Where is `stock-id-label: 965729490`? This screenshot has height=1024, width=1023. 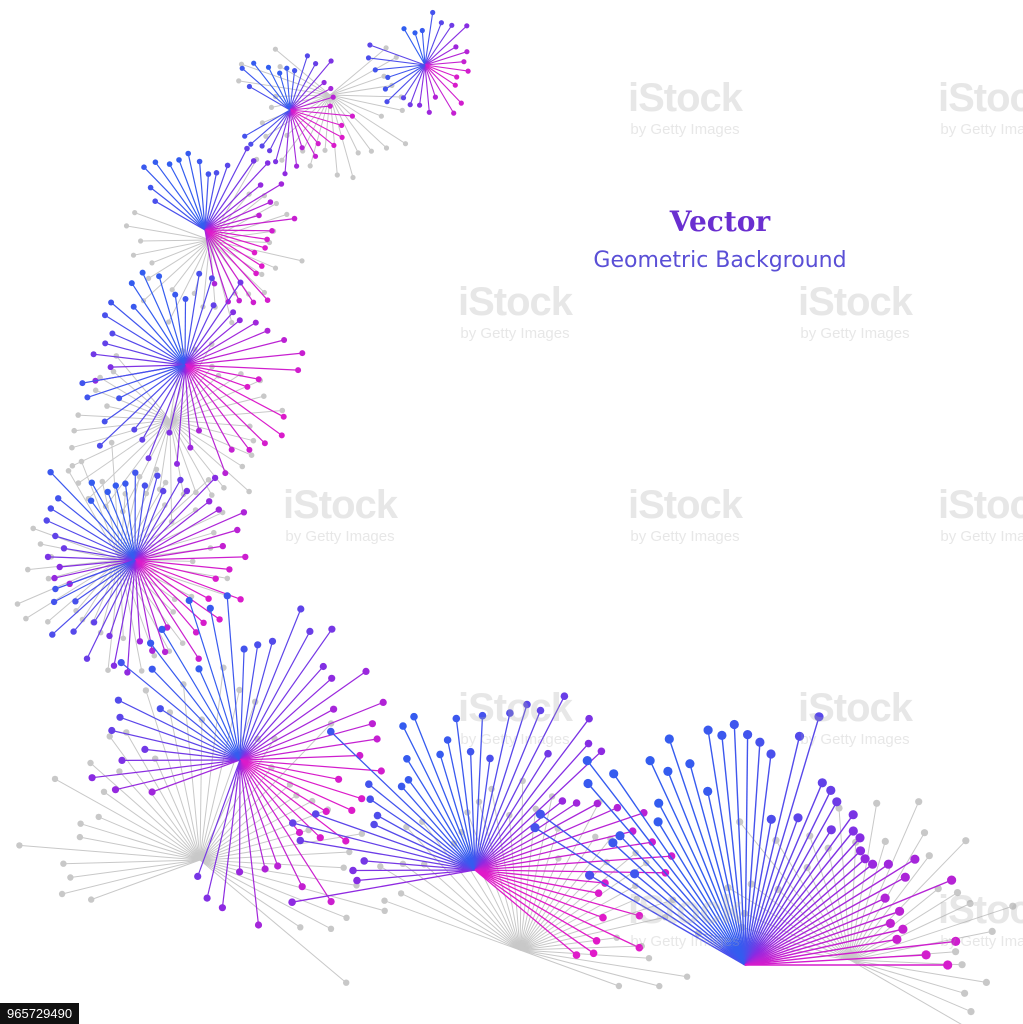 stock-id-label: 965729490 is located at coordinates (40, 1013).